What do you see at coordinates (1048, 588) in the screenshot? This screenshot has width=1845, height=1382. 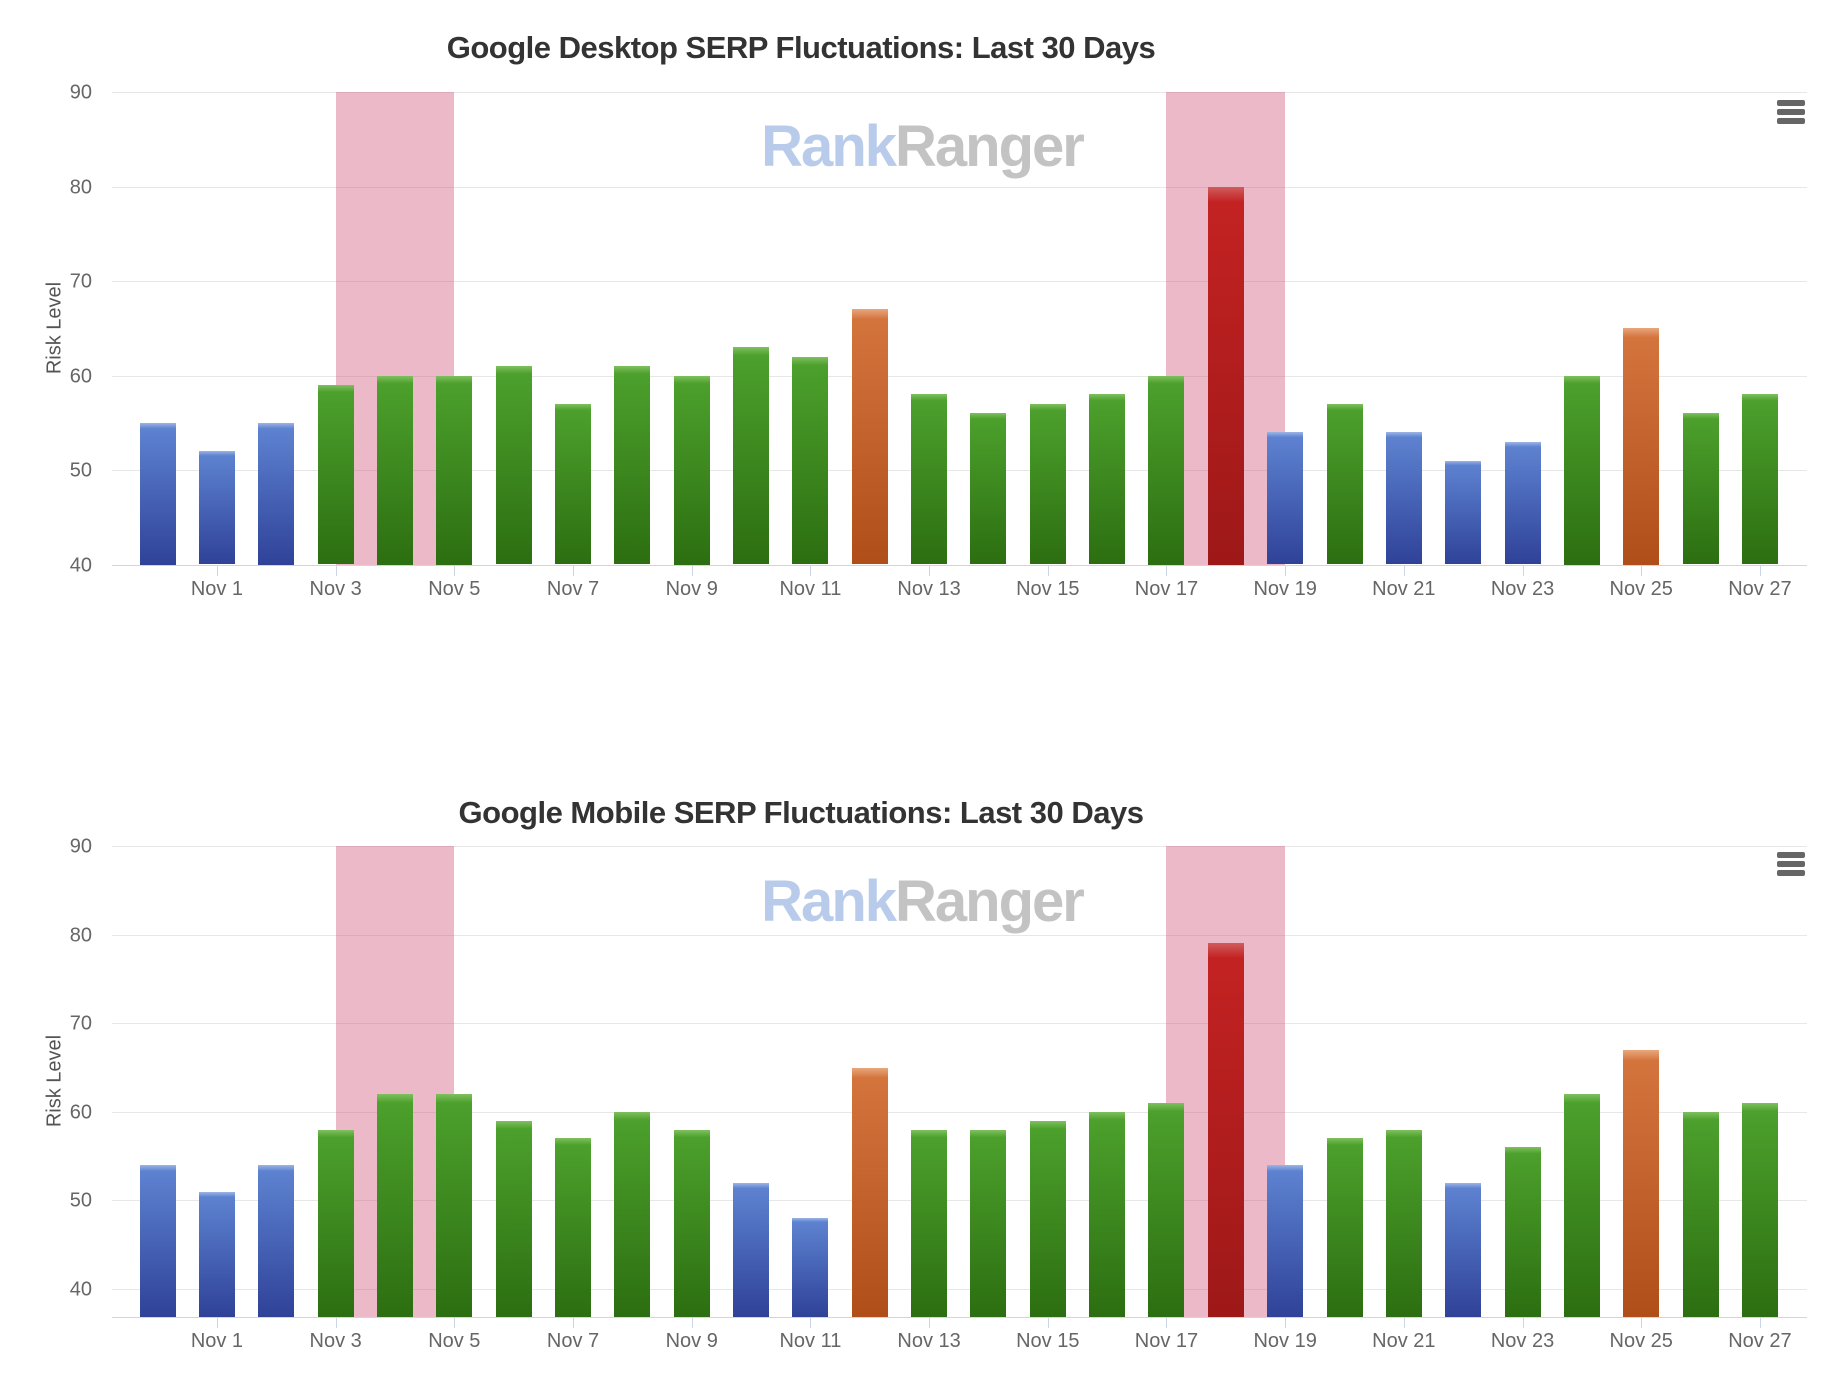 I see `x-tick-label: Nov 15` at bounding box center [1048, 588].